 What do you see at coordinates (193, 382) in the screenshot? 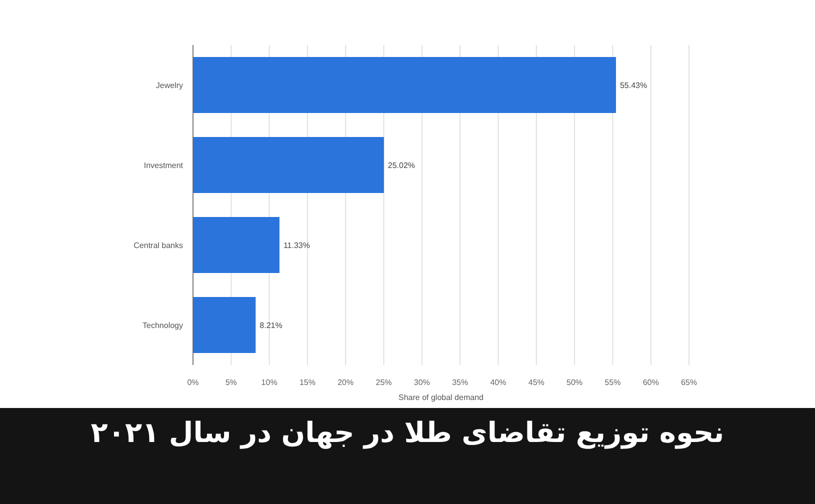
I see `x-tick-label: 0%` at bounding box center [193, 382].